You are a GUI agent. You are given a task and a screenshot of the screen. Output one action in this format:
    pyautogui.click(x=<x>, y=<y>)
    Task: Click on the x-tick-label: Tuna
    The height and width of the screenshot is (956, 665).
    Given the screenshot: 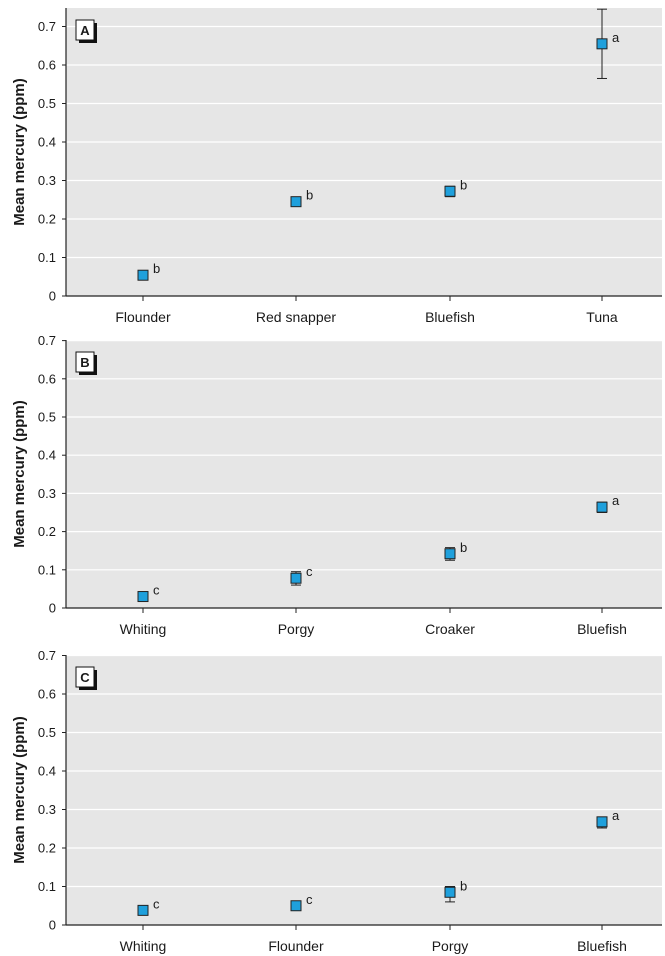 What is the action you would take?
    pyautogui.click(x=602, y=317)
    